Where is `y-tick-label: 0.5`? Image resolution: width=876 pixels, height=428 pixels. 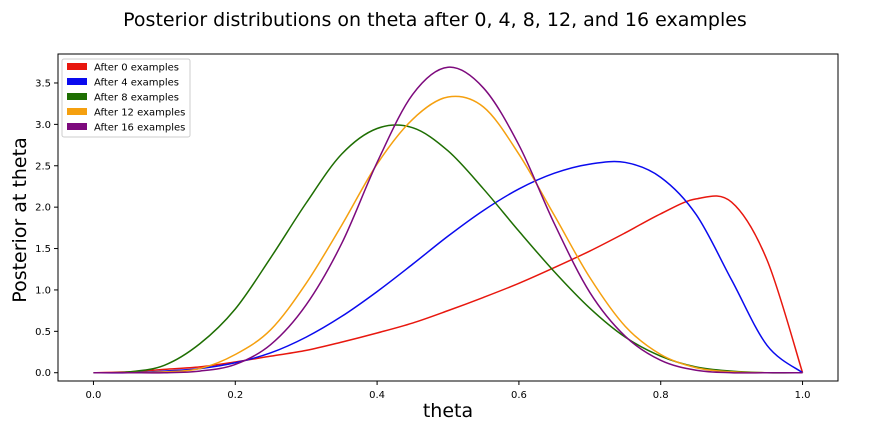 y-tick-label: 0.5 is located at coordinates (43, 332).